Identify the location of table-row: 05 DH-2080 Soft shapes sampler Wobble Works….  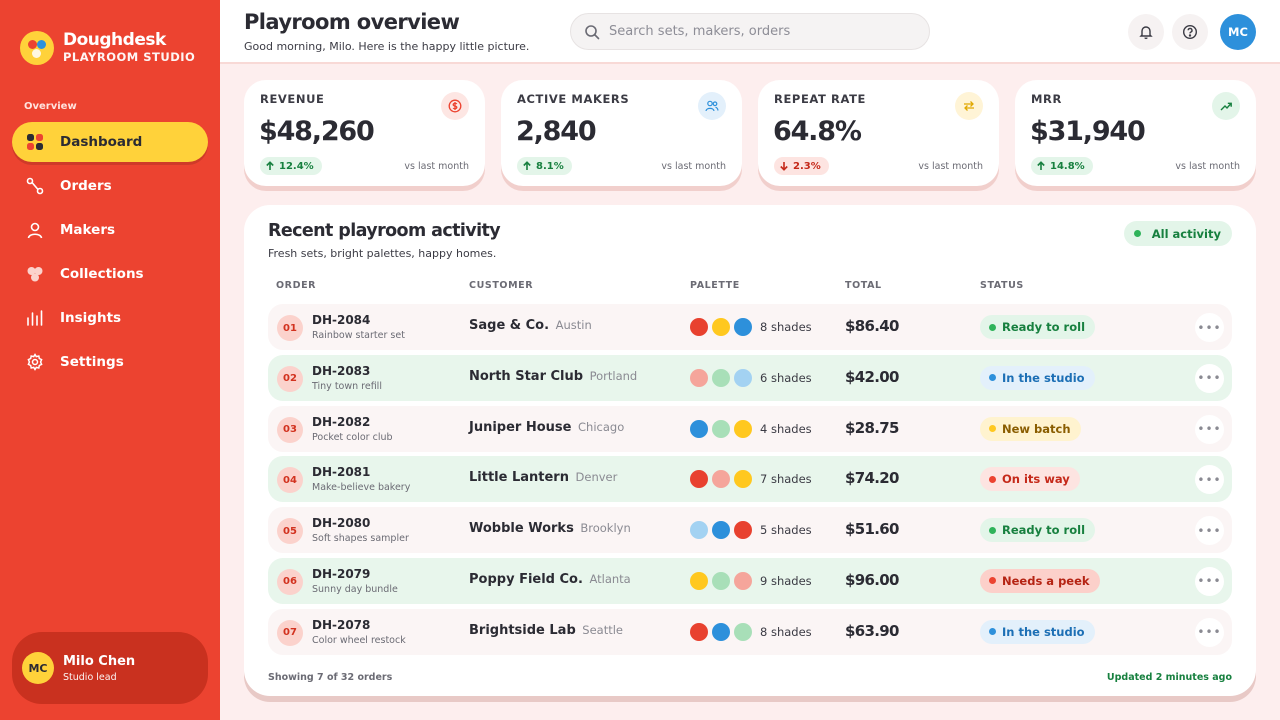
(750, 530).